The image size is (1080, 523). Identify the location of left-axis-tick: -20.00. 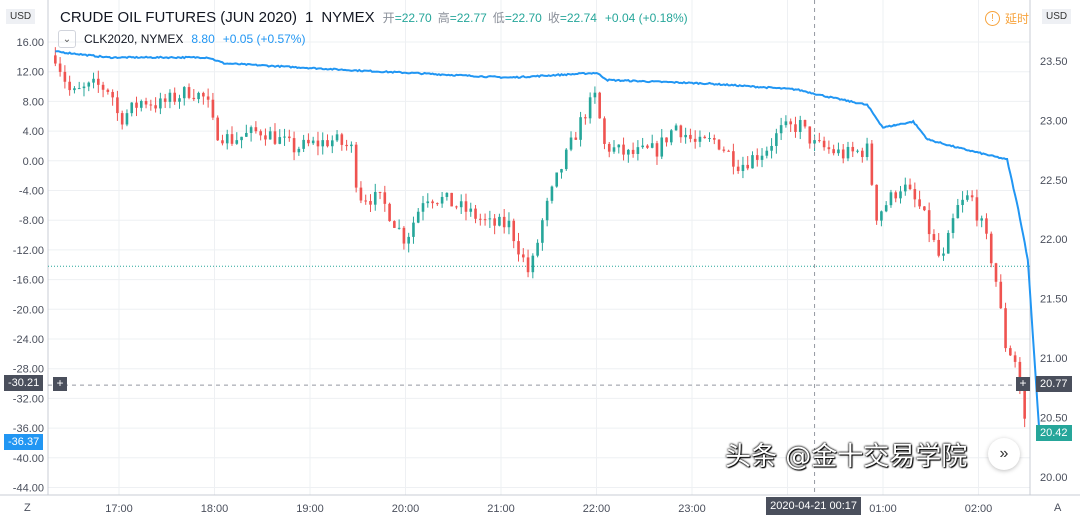
(28, 310).